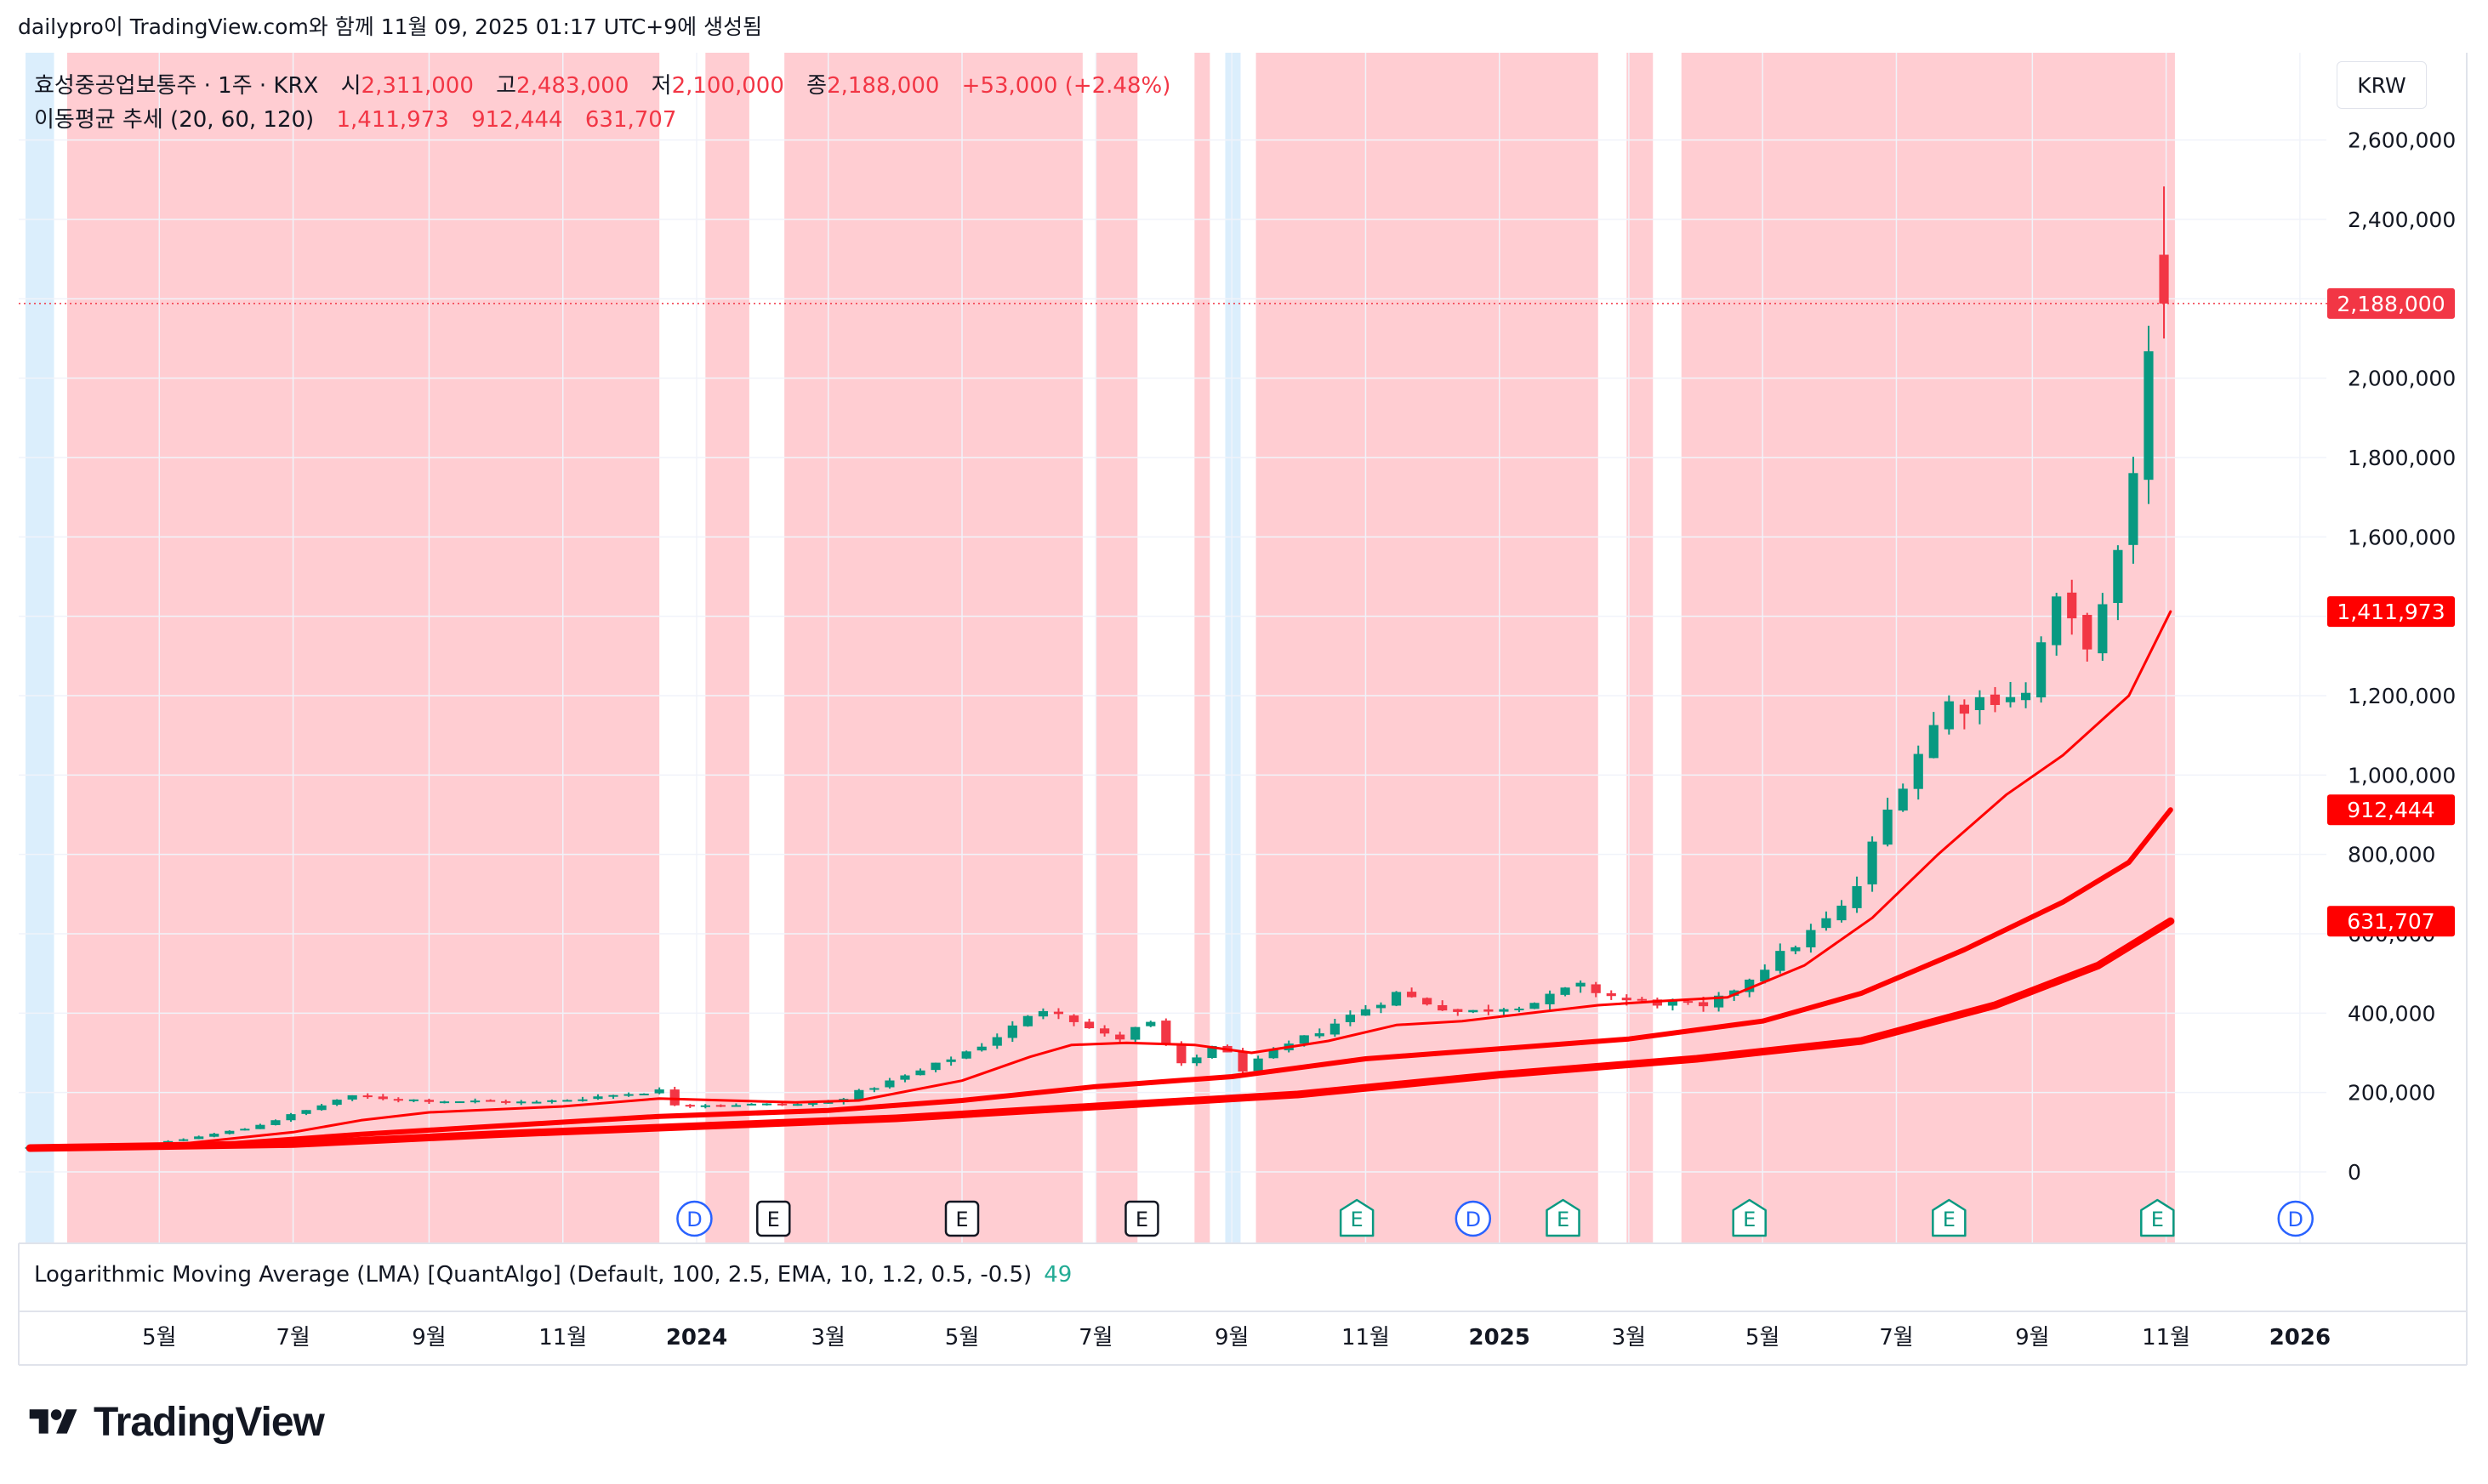  Describe the element at coordinates (2391, 855) in the screenshot. I see `y-tick-label: 800,000` at that location.